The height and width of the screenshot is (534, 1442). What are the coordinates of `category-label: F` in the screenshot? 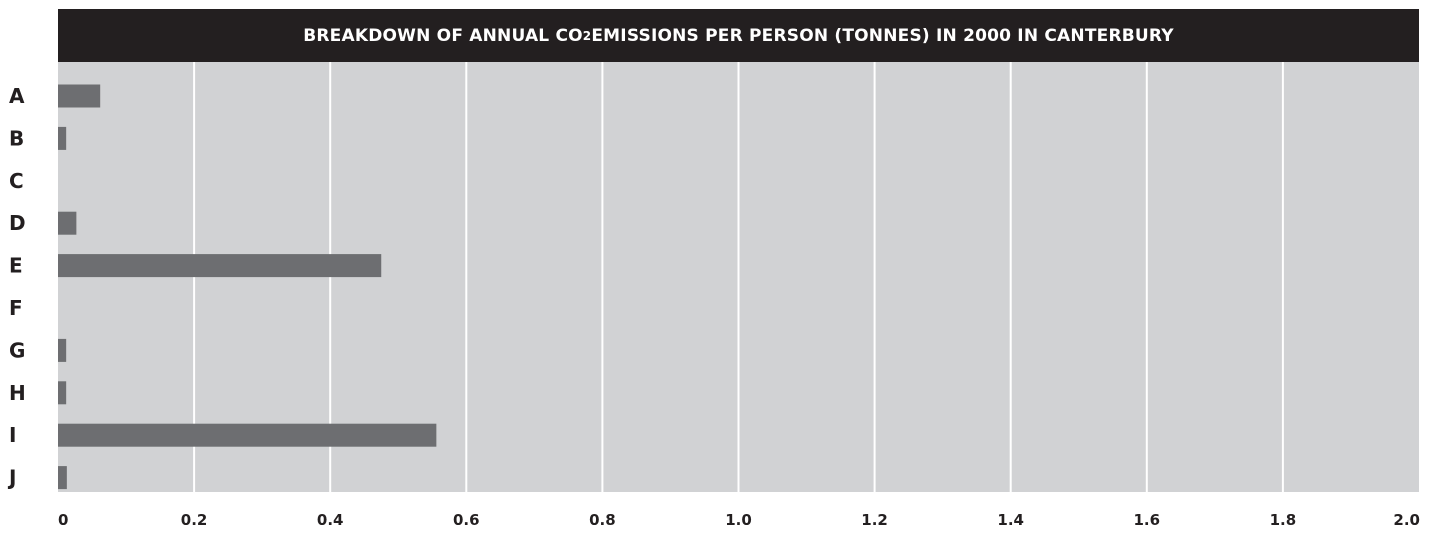 It's located at (16, 308).